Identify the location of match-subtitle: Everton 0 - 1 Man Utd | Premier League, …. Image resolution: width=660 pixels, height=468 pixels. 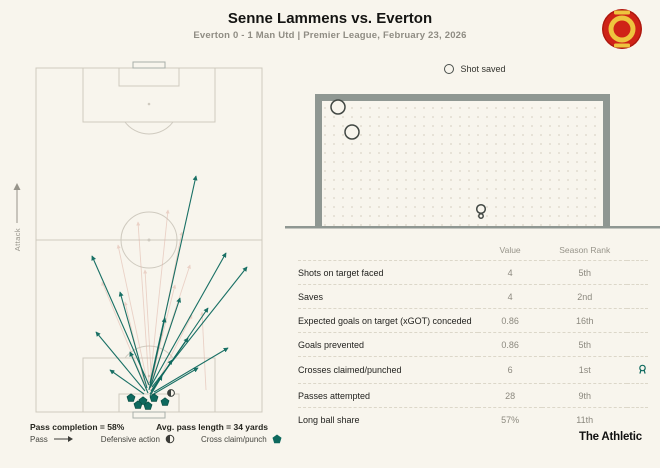
(330, 35).